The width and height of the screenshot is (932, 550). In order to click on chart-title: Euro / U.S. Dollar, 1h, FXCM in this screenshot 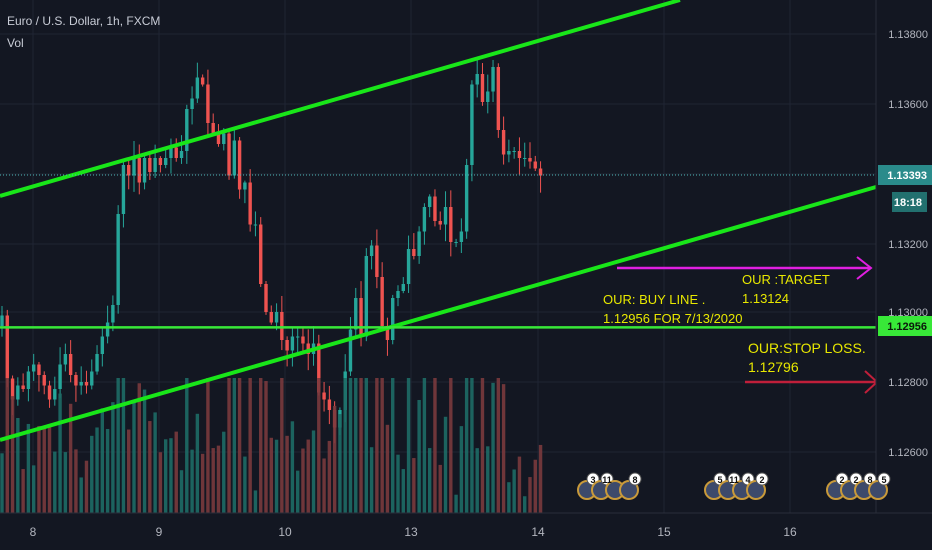, I will do `click(84, 21)`.